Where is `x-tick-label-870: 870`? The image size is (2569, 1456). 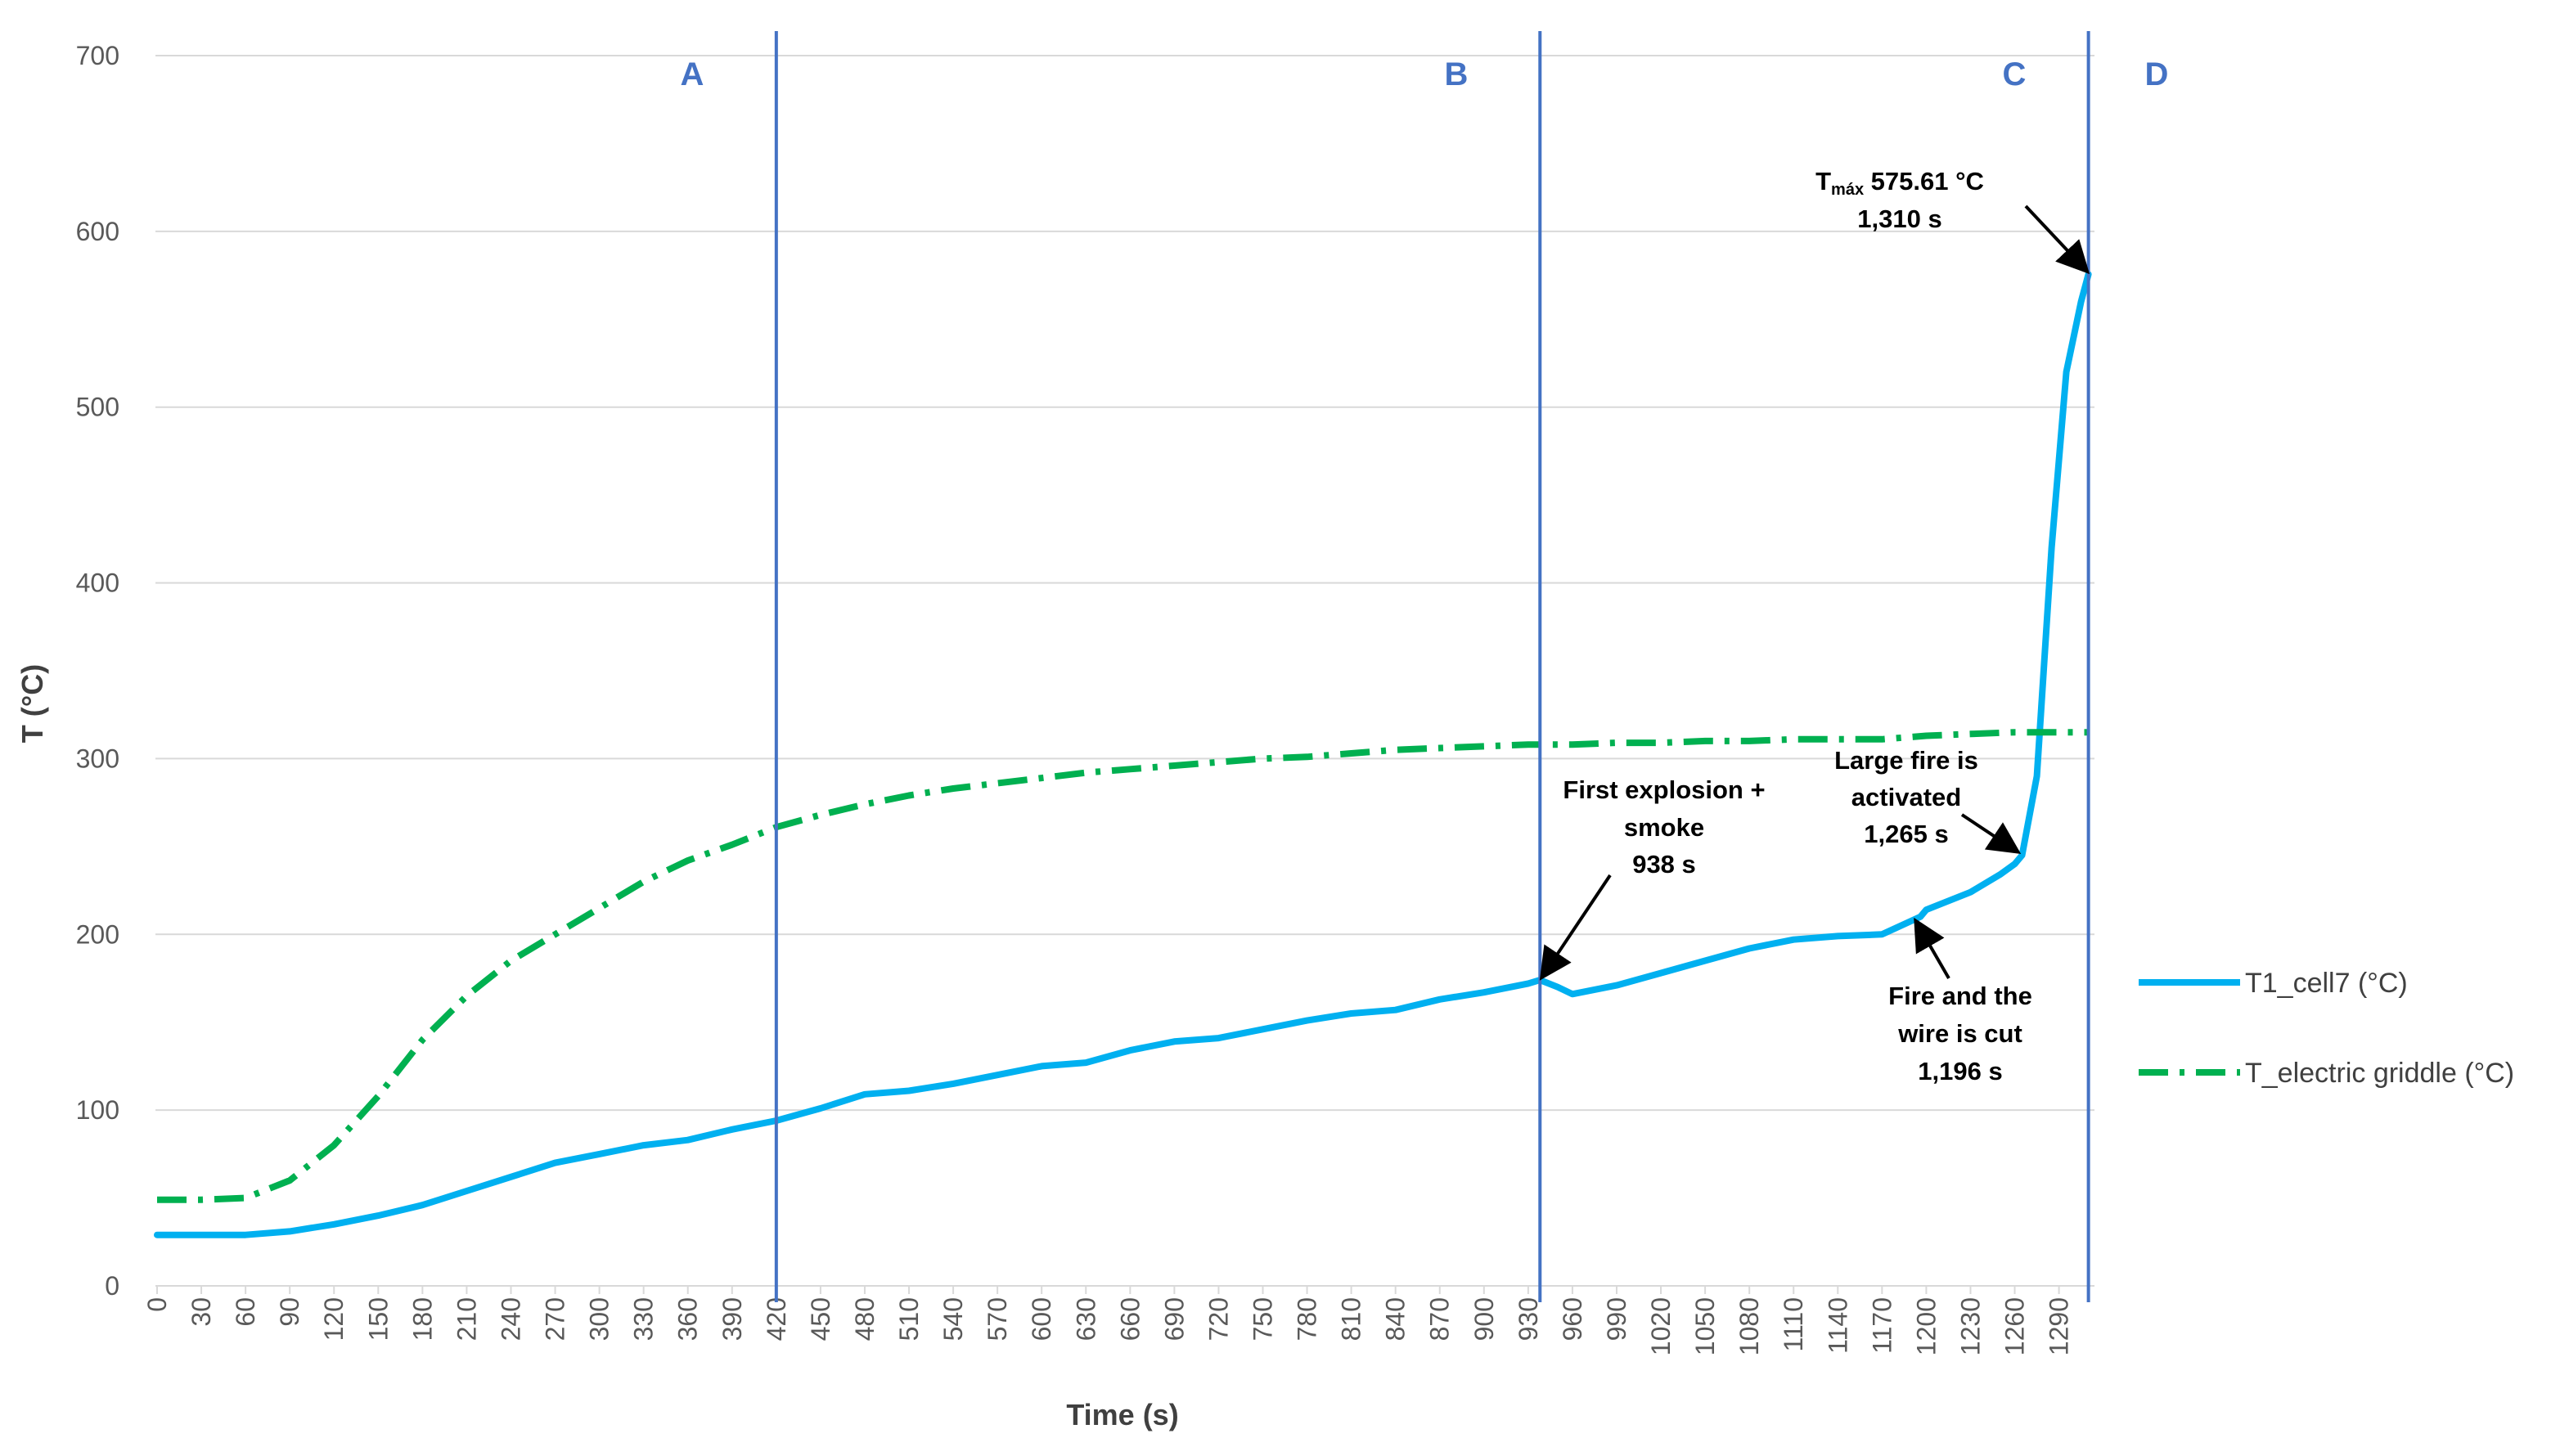
x-tick-label-870: 870 is located at coordinates (1440, 1319).